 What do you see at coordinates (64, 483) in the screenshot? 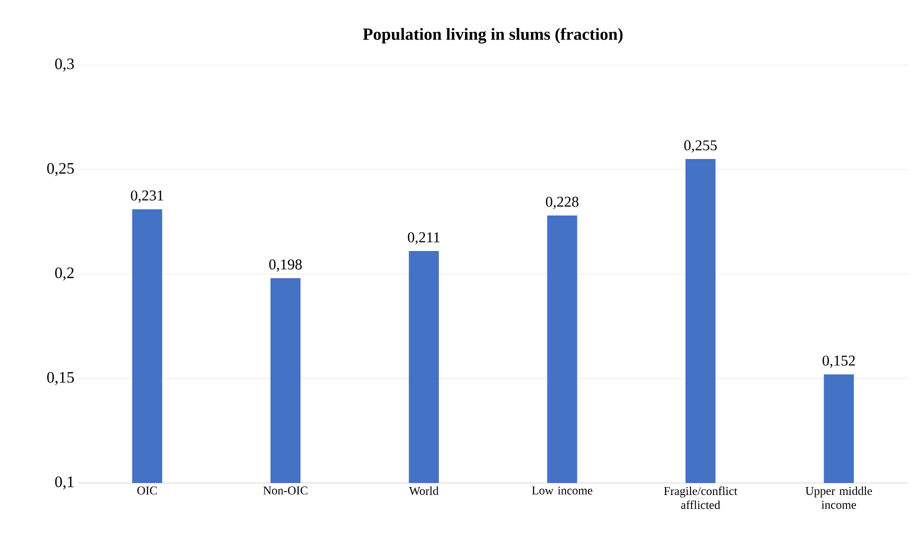
I see `y-tick-label: 0,1` at bounding box center [64, 483].